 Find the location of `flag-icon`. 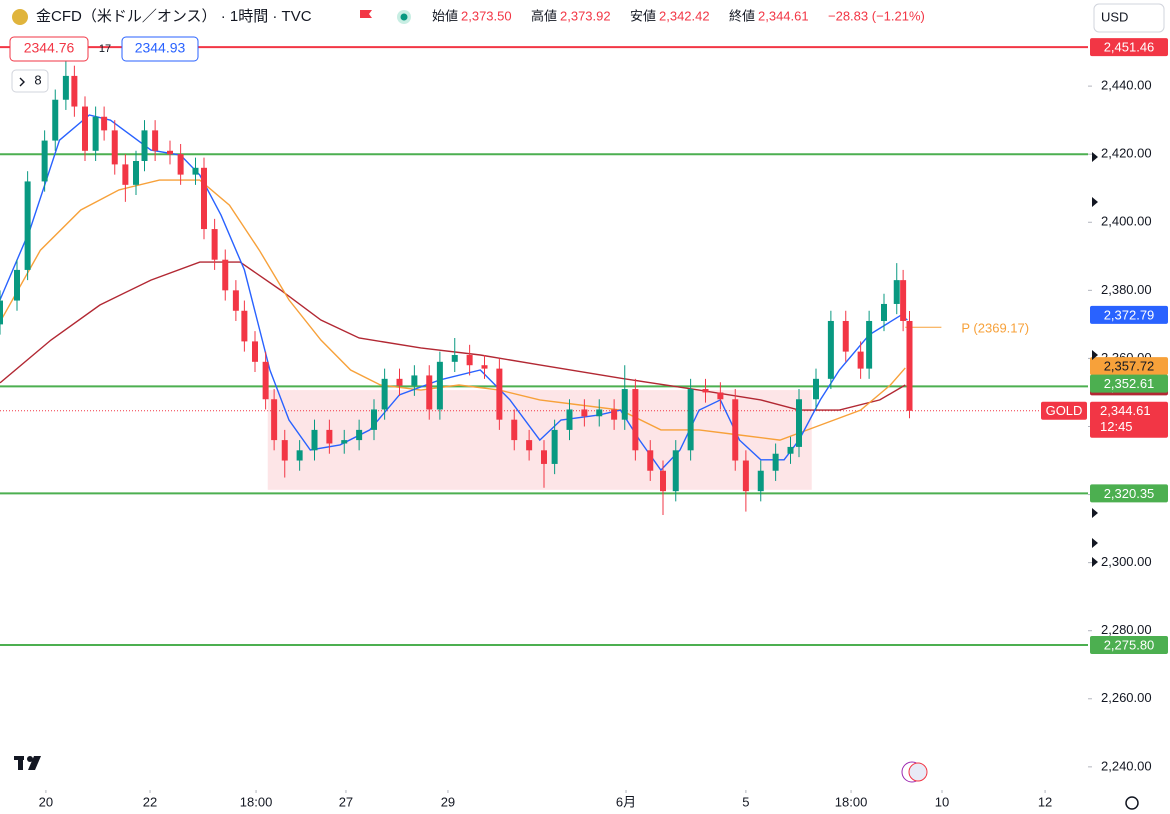

flag-icon is located at coordinates (366, 14).